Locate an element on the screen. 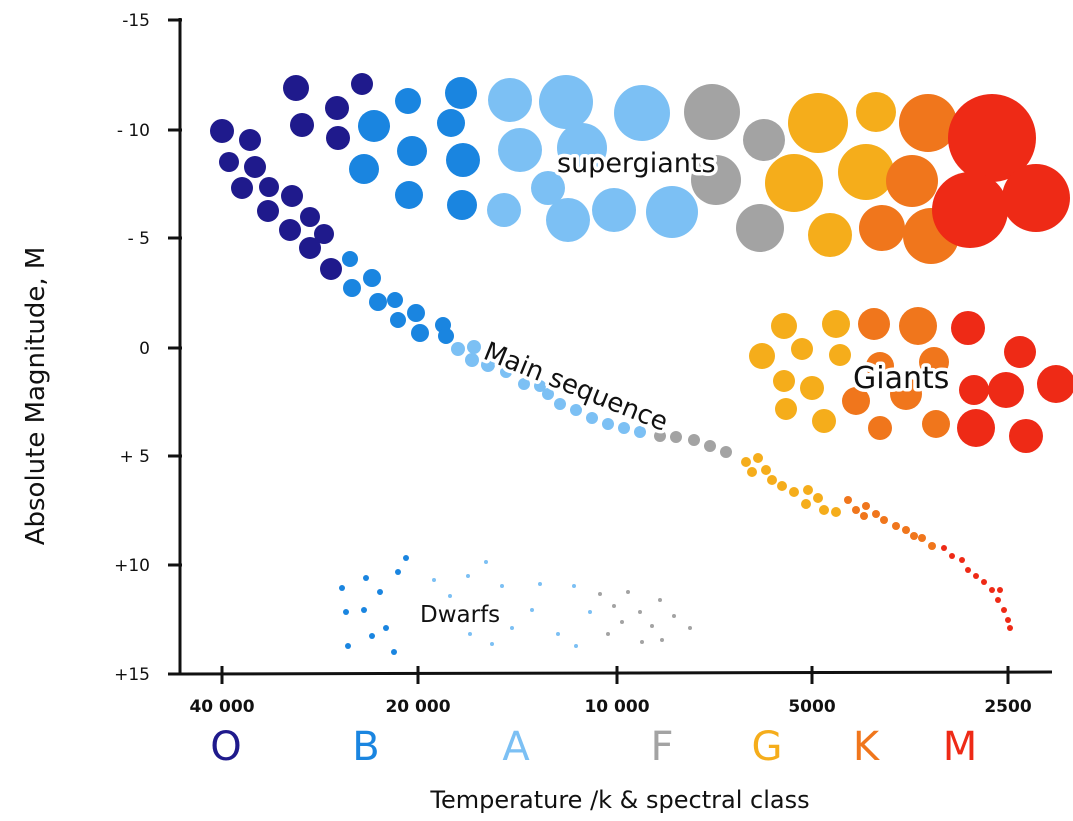 This screenshot has height=821, width=1073. y-tick-label: -15 is located at coordinates (136, 21).